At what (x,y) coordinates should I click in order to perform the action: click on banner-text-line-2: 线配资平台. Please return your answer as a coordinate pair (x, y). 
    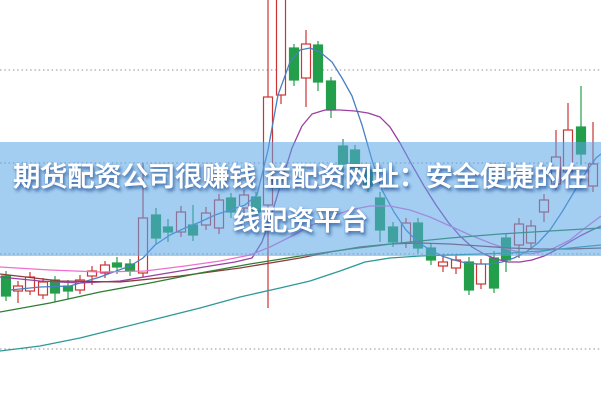
    Looking at the image, I should click on (300, 221).